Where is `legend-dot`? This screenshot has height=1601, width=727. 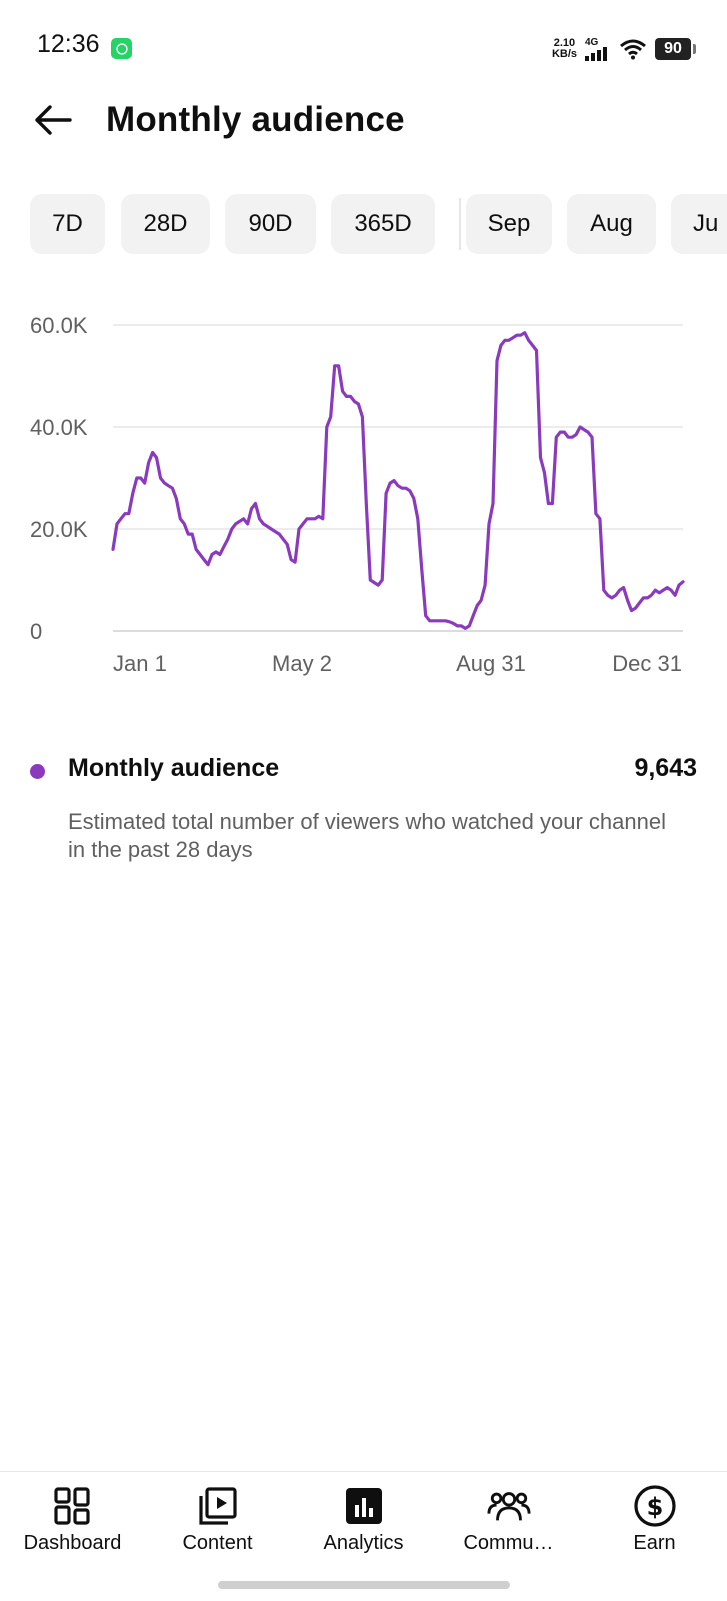 legend-dot is located at coordinates (37, 771).